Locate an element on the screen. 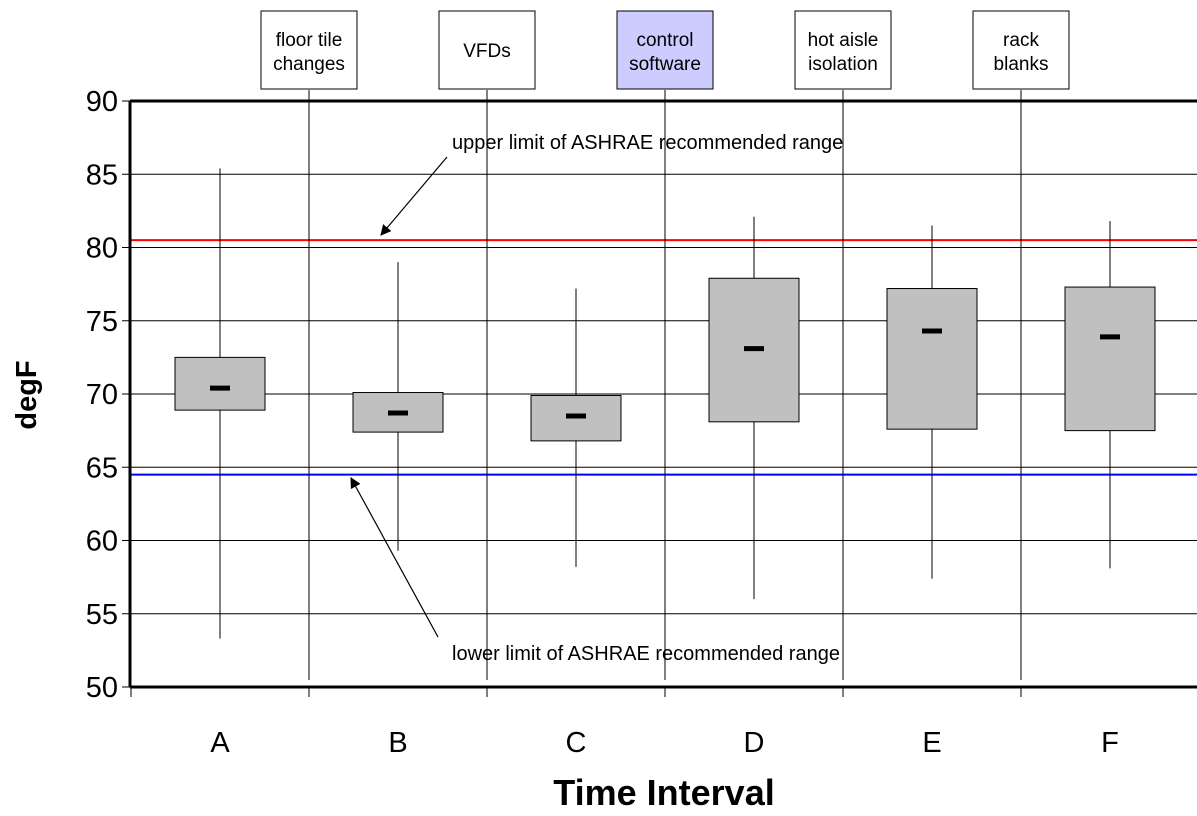 The image size is (1197, 816). event-label: blanks is located at coordinates (1021, 64).